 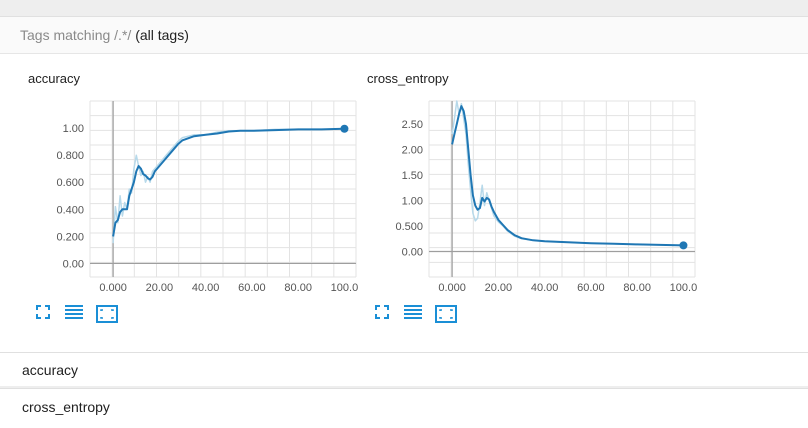 I want to click on tags-header-pattern: /.*/, so click(x=123, y=35).